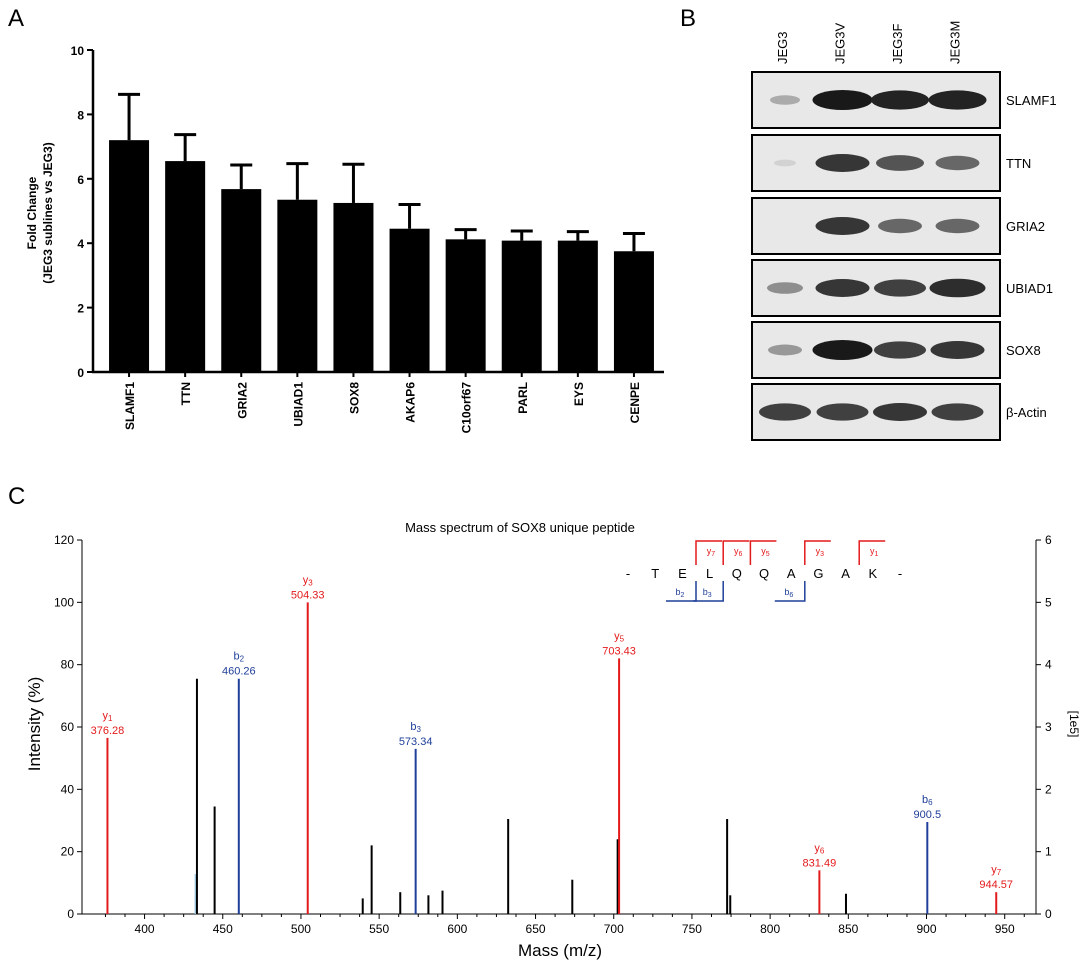 Image resolution: width=1084 pixels, height=966 pixels. I want to click on sequence-residue: E, so click(682, 573).